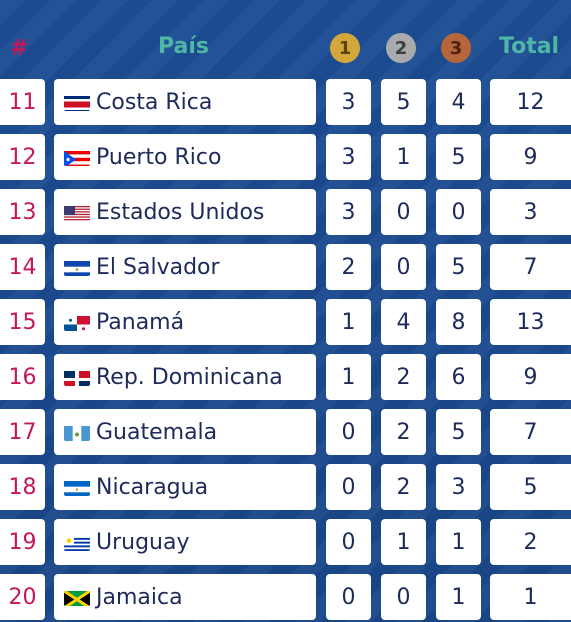 Image resolution: width=571 pixels, height=622 pixels. I want to click on uruguay-flag-icon, so click(77, 542).